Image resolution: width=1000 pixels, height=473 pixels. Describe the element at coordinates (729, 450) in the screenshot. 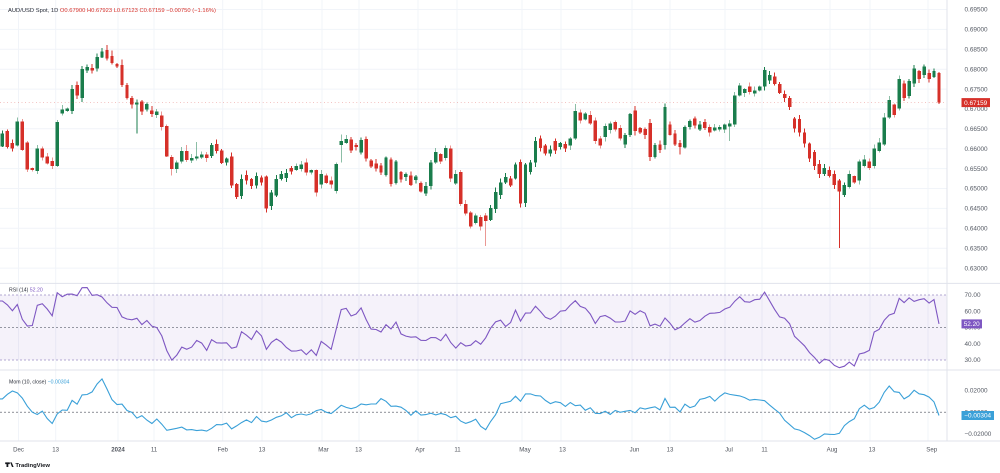

I see `svg-text: Jul` at that location.